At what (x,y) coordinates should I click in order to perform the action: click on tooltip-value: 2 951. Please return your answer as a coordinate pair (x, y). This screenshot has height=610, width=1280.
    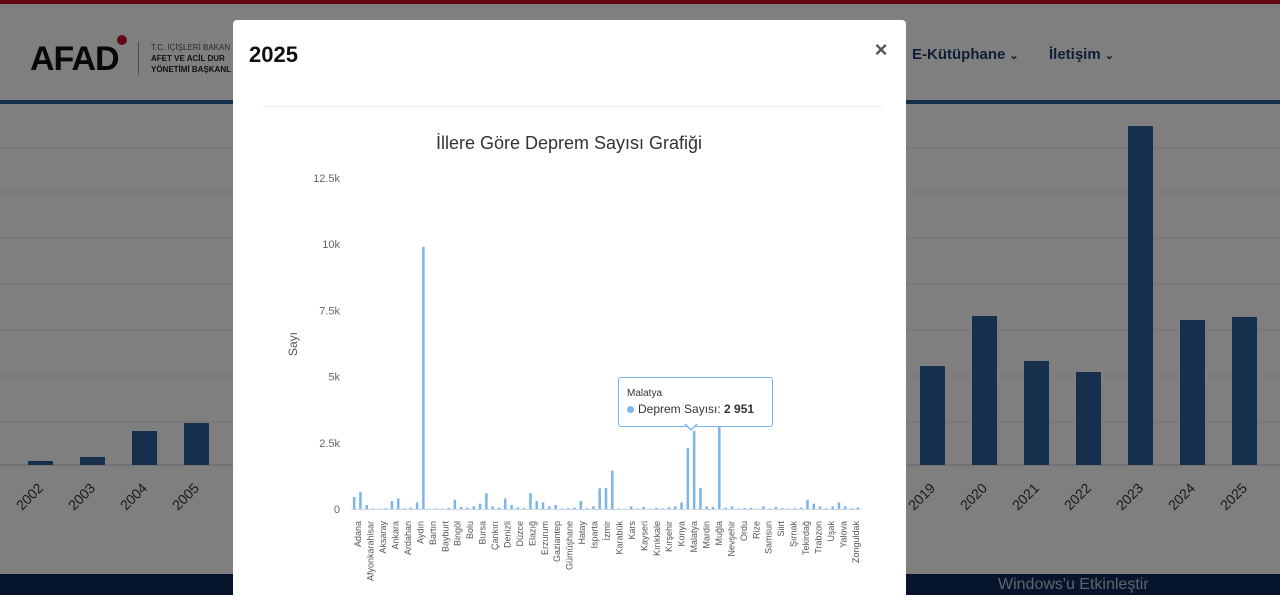
    Looking at the image, I should click on (739, 409).